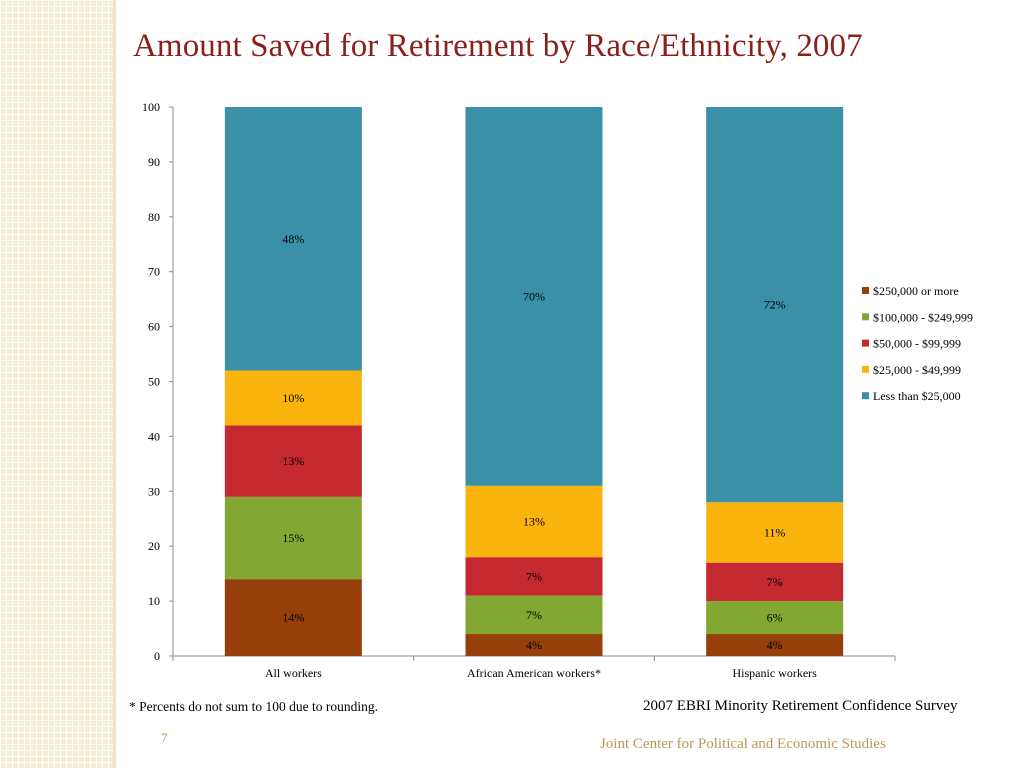 This screenshot has width=1024, height=768. Describe the element at coordinates (154, 327) in the screenshot. I see `y-tick-label: 60` at that location.